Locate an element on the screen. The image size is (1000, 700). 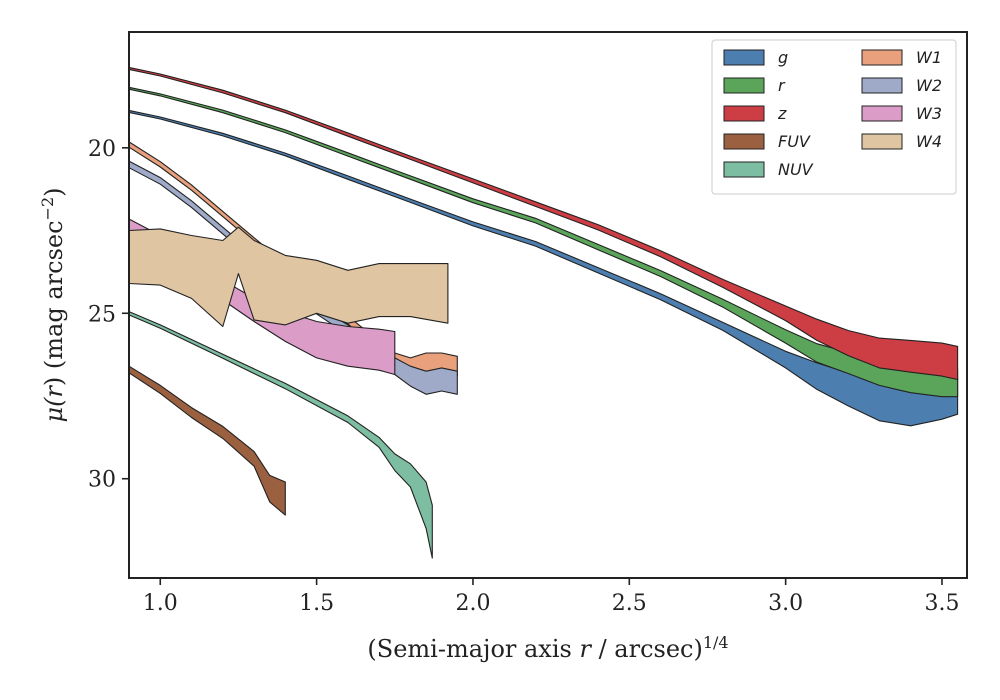
x-axis-label-rest: / arcsec) is located at coordinates (647, 649).